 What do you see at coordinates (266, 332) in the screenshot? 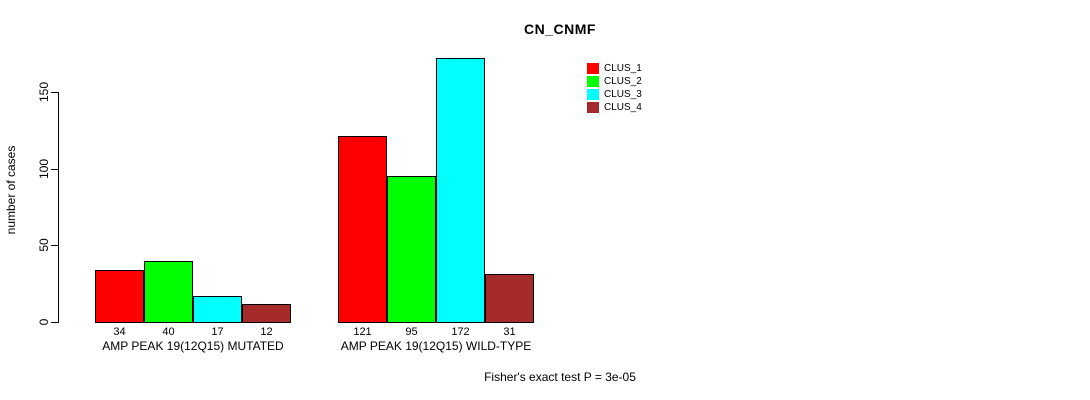
I see `bar-value-label: 12` at bounding box center [266, 332].